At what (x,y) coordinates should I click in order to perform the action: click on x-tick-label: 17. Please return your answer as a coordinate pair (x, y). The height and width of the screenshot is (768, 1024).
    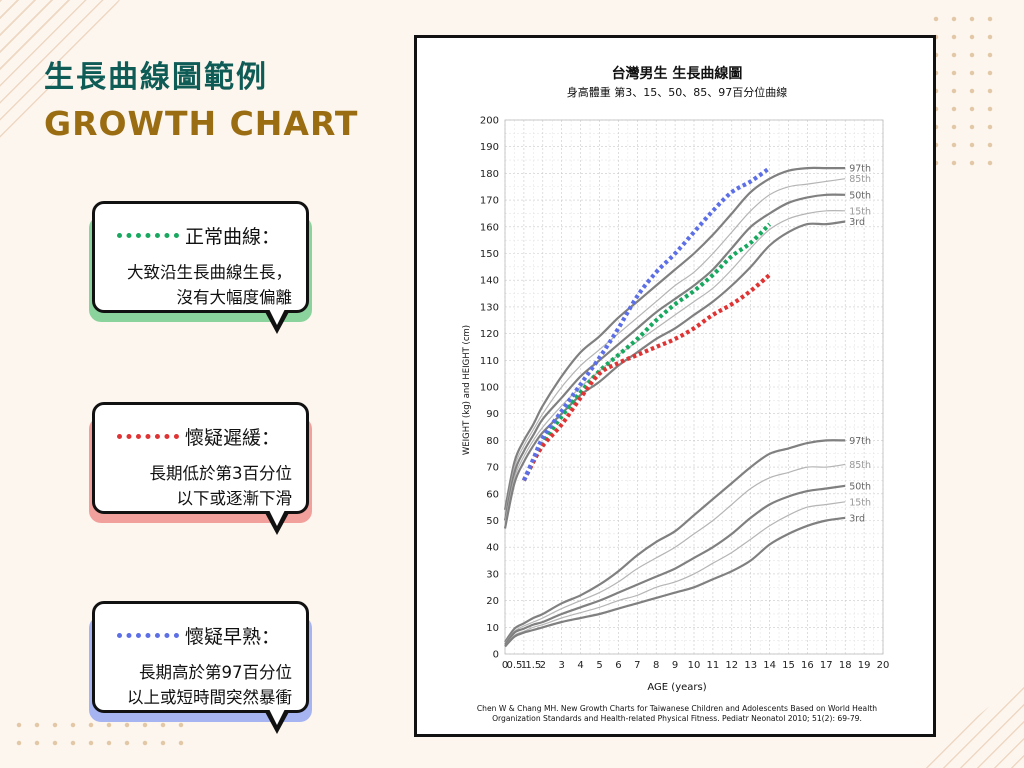
    Looking at the image, I should click on (826, 665).